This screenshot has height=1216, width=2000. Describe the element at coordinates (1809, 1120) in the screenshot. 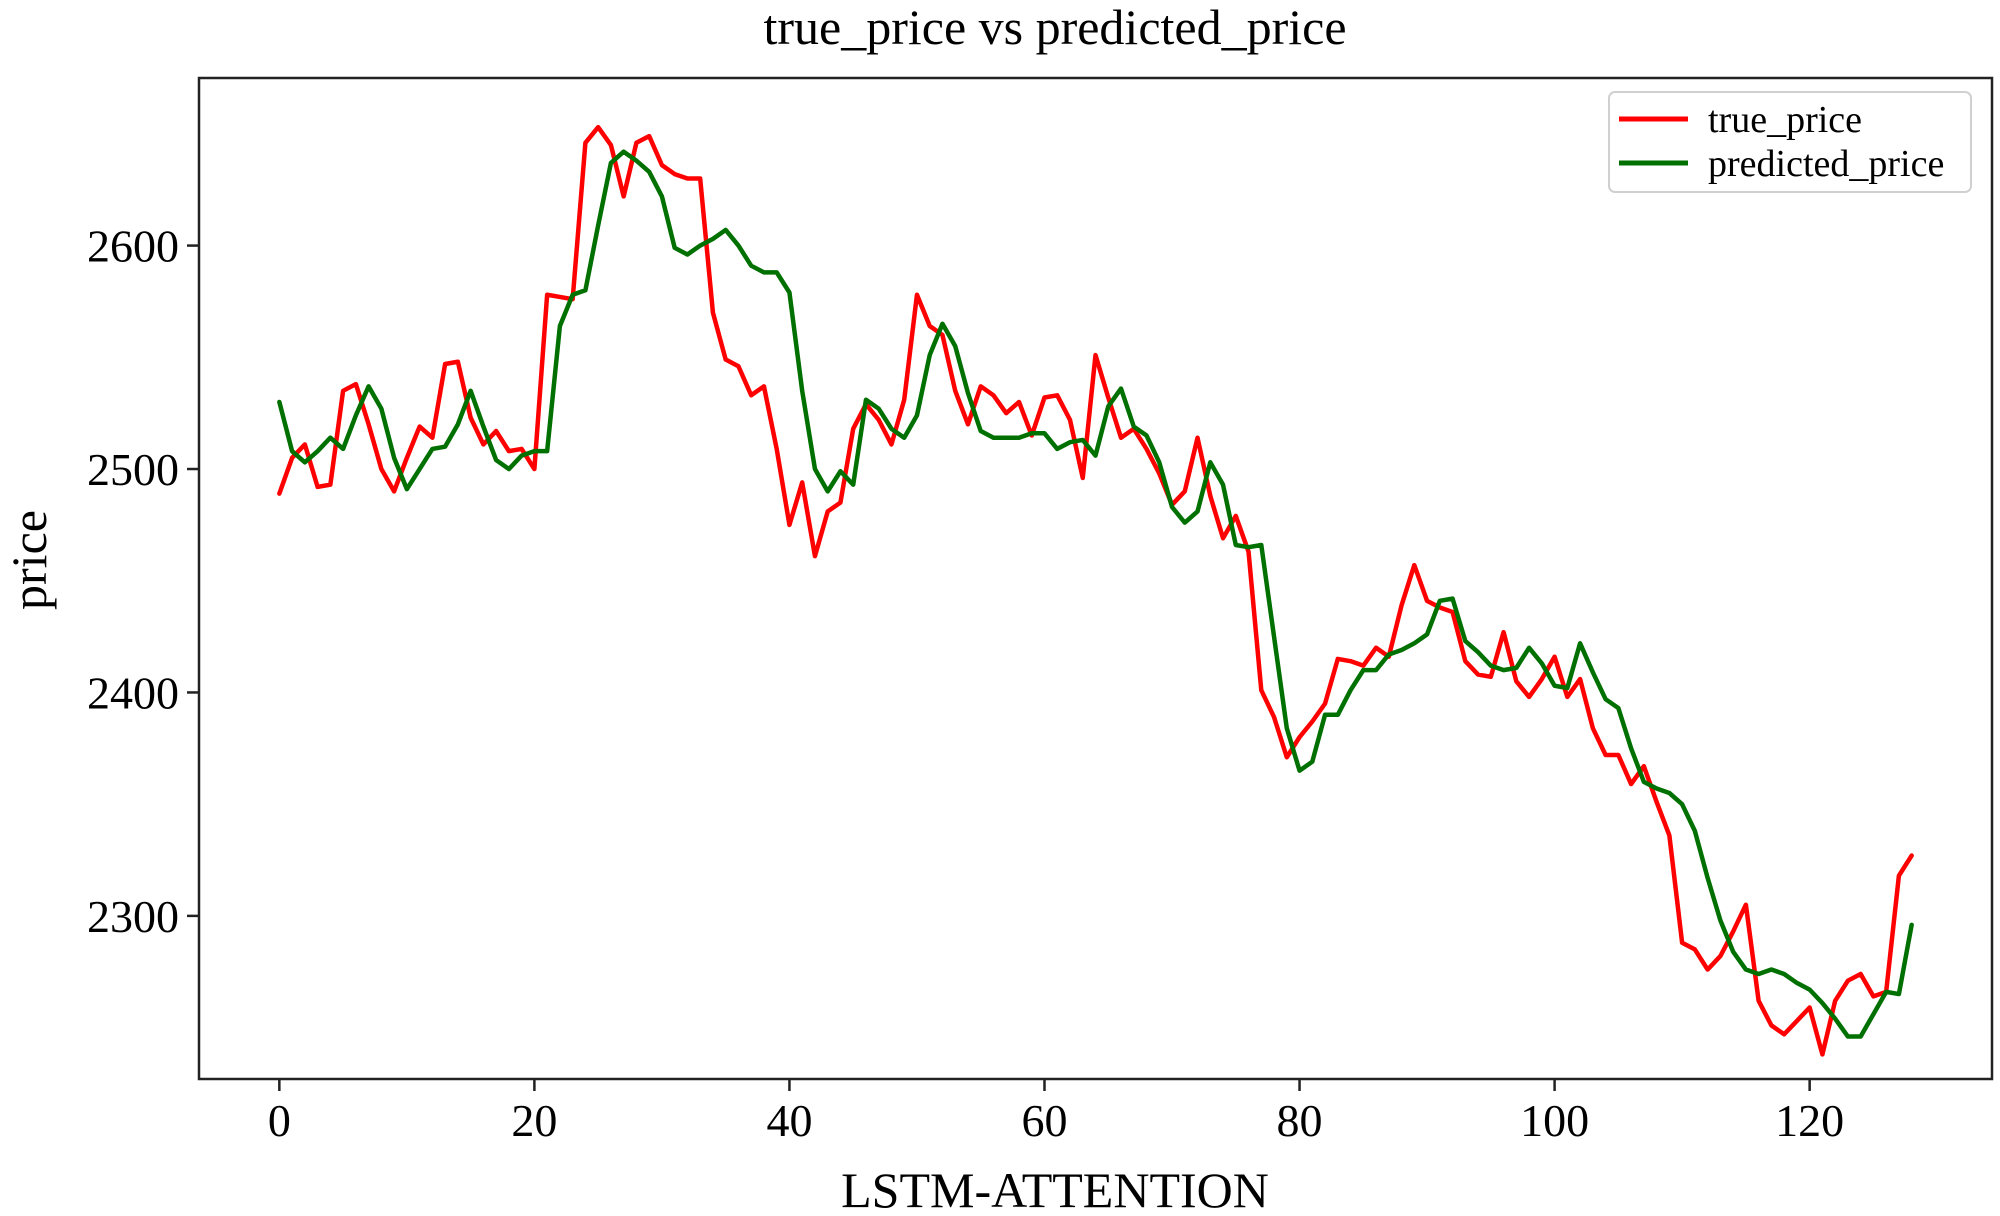

I see `x-tick-label: 120` at that location.